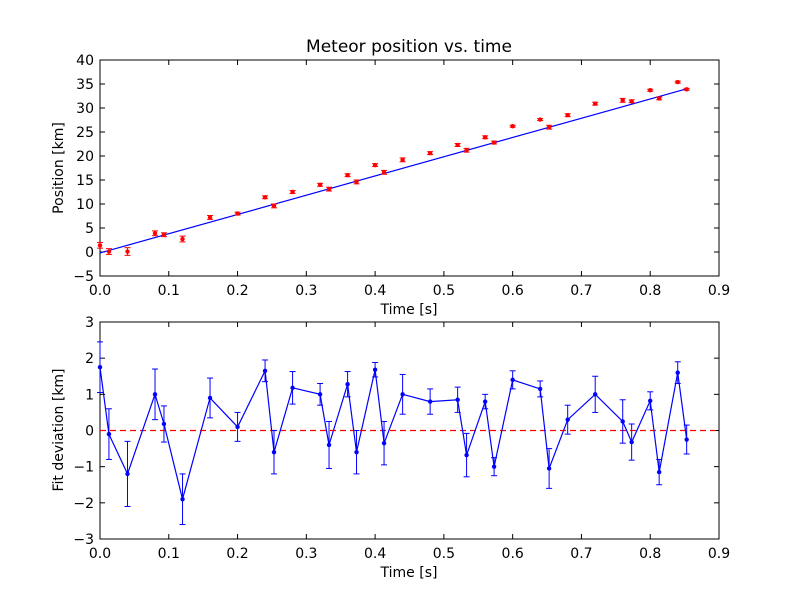 The width and height of the screenshot is (800, 600). Describe the element at coordinates (83, 468) in the screenshot. I see `y-tick-label: −1` at that location.